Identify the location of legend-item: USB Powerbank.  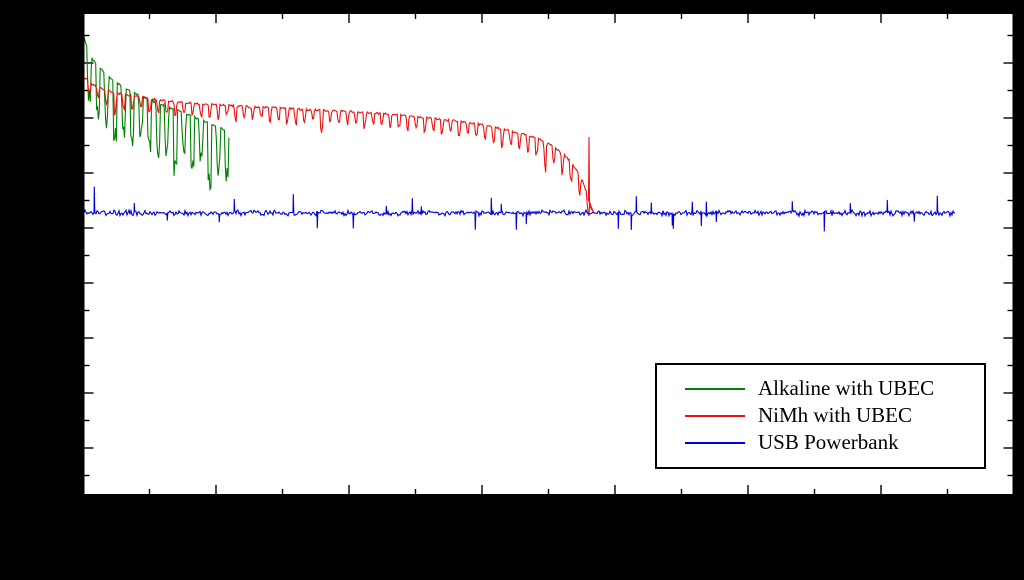
(820, 442).